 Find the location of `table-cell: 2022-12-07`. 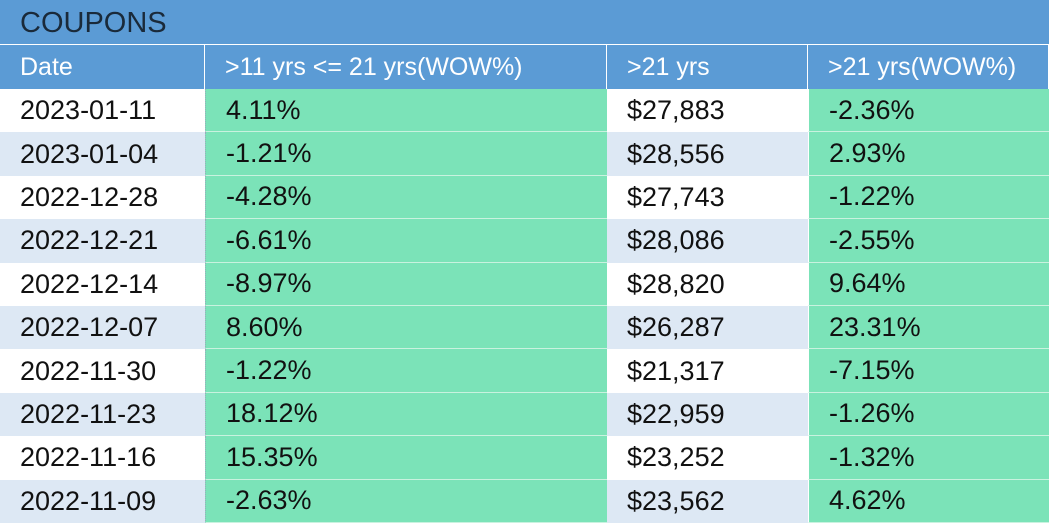

table-cell: 2022-12-07 is located at coordinates (102, 327).